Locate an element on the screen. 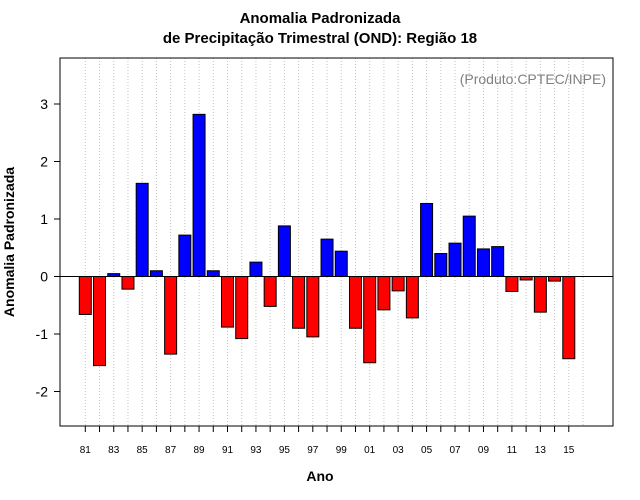 The image size is (640, 500). bar-1985 is located at coordinates (142, 230).